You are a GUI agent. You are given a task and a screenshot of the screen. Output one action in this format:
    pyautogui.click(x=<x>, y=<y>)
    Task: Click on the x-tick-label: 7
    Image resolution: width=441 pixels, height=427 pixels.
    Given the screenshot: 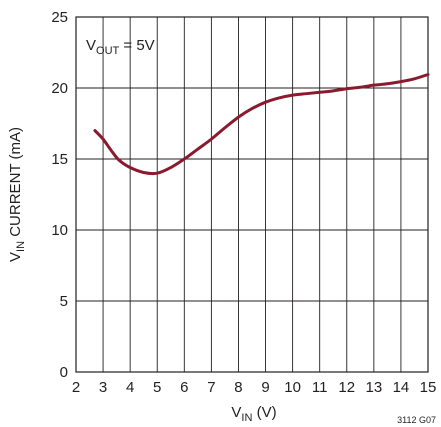 What is the action you would take?
    pyautogui.click(x=211, y=387)
    